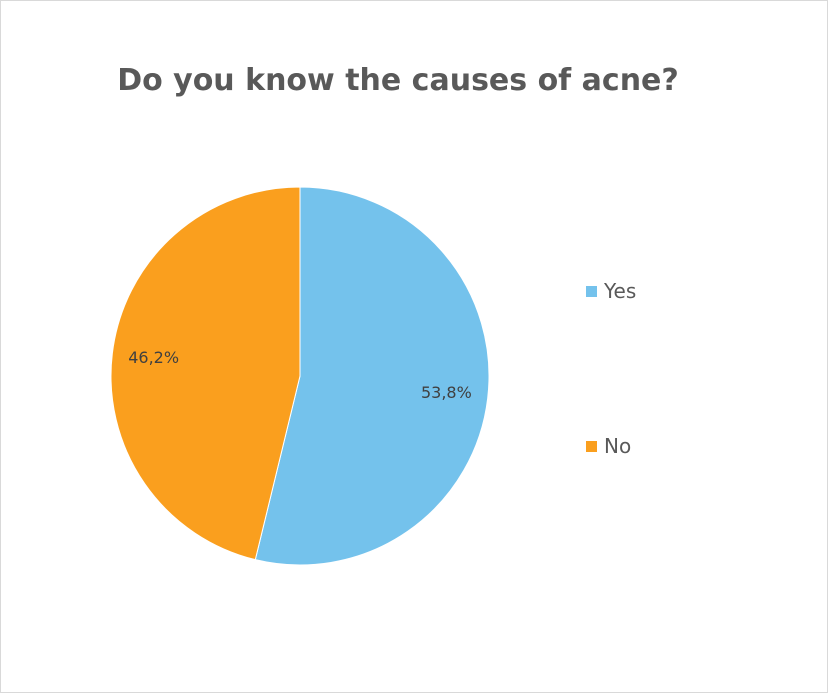 The width and height of the screenshot is (828, 693). Describe the element at coordinates (620, 291) in the screenshot. I see `legend-label-yes: Yes` at that location.